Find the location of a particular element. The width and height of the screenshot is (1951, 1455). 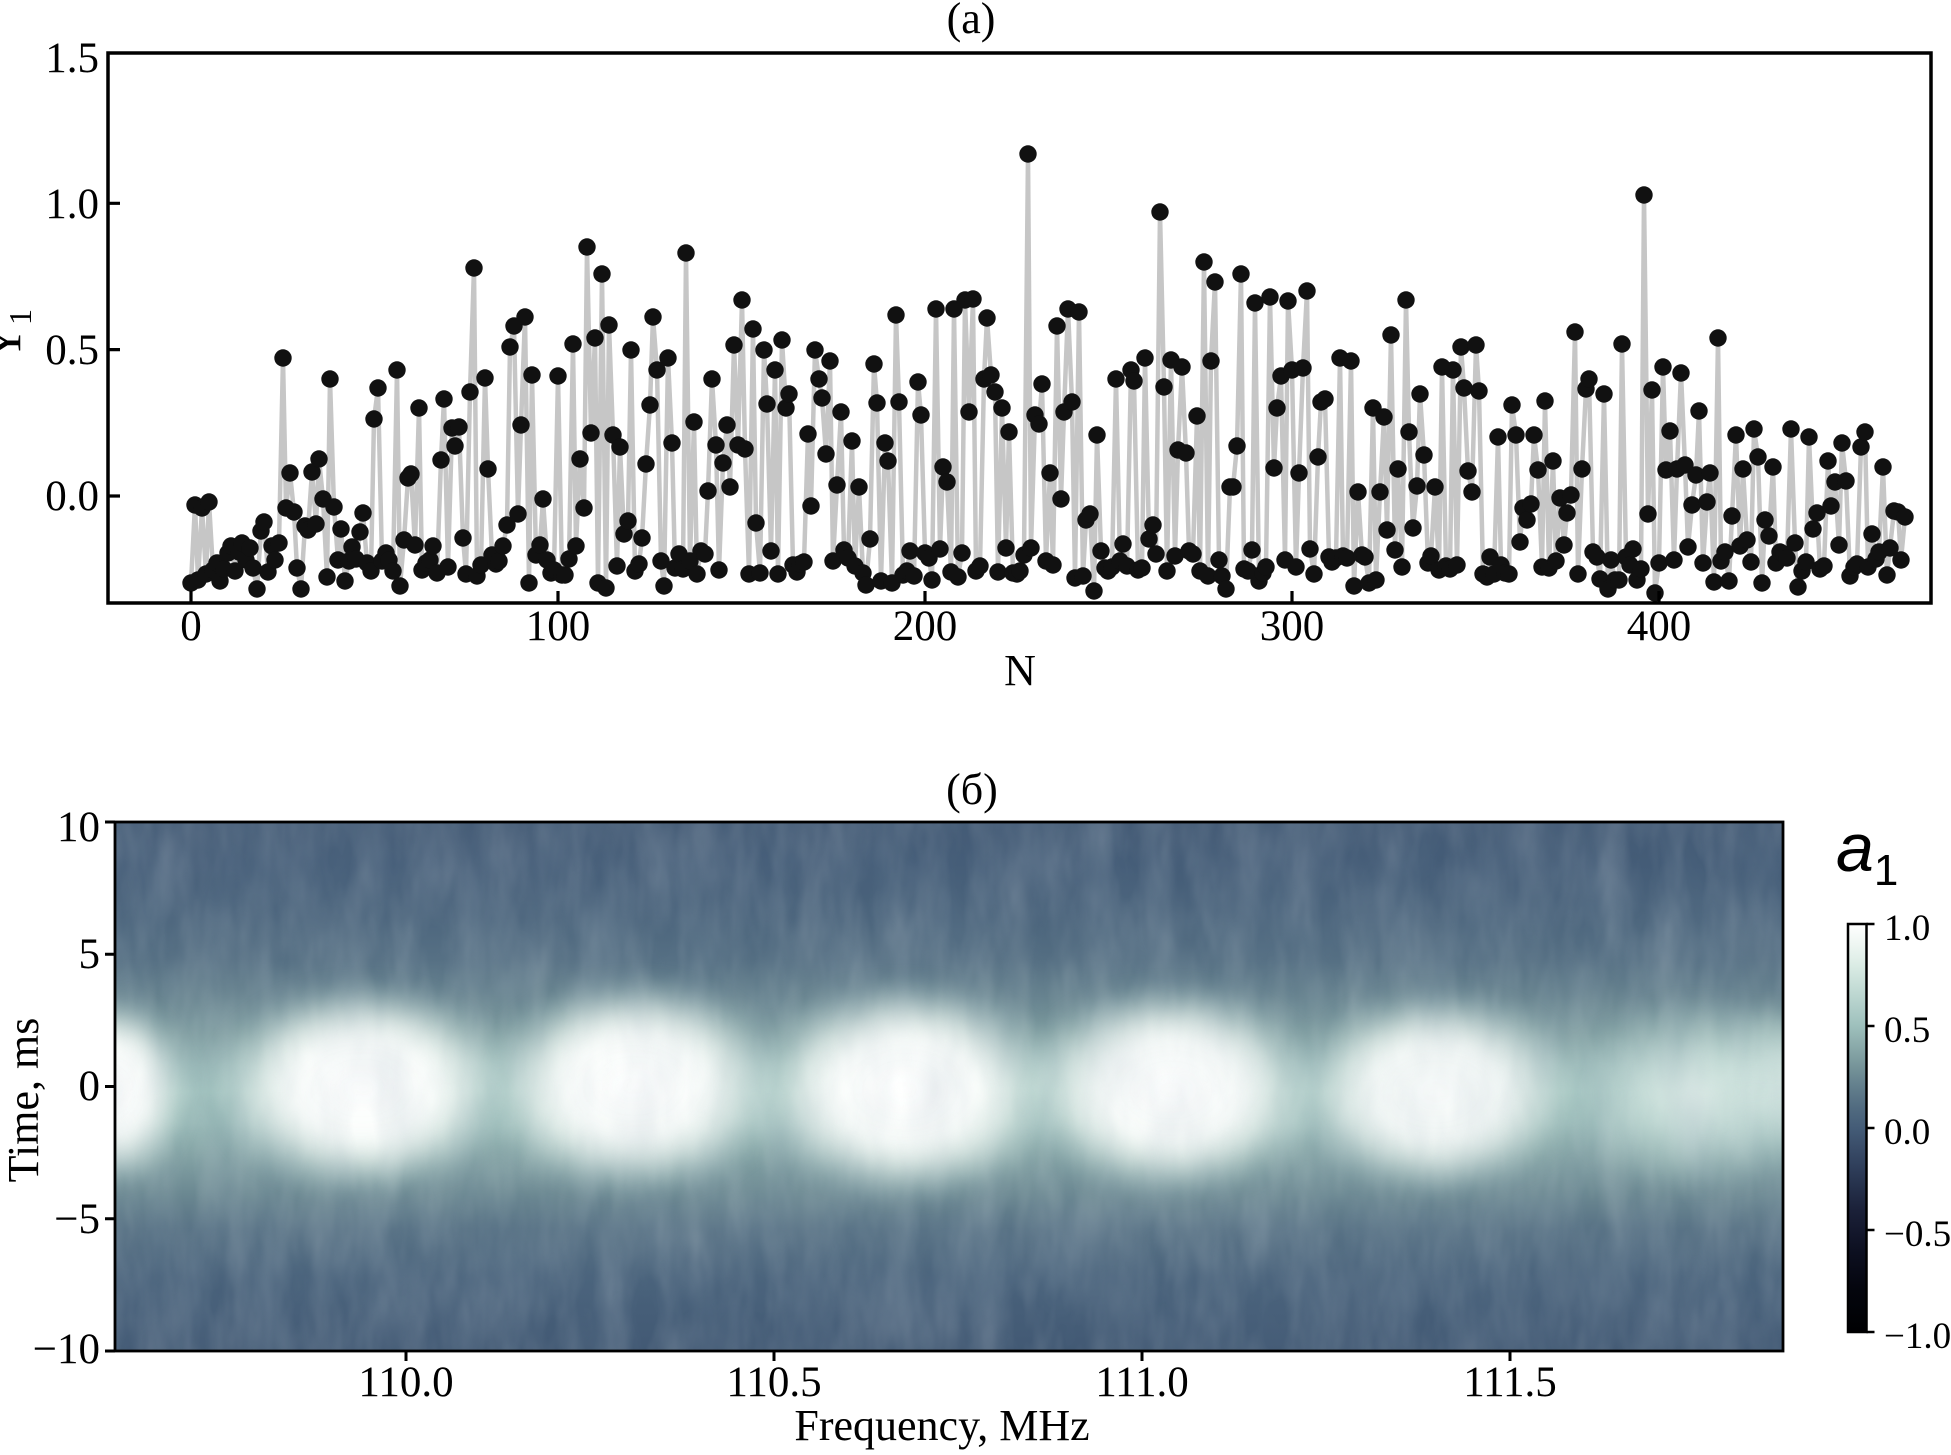

svg-text: Time, ms is located at coordinates (24, 1100).